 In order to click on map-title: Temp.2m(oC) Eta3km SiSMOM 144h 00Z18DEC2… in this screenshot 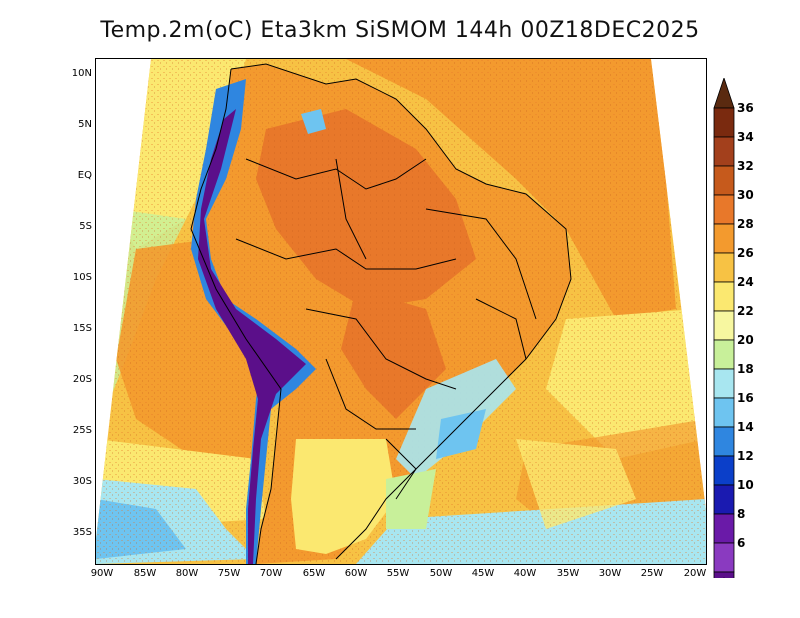, I will do `click(400, 30)`.